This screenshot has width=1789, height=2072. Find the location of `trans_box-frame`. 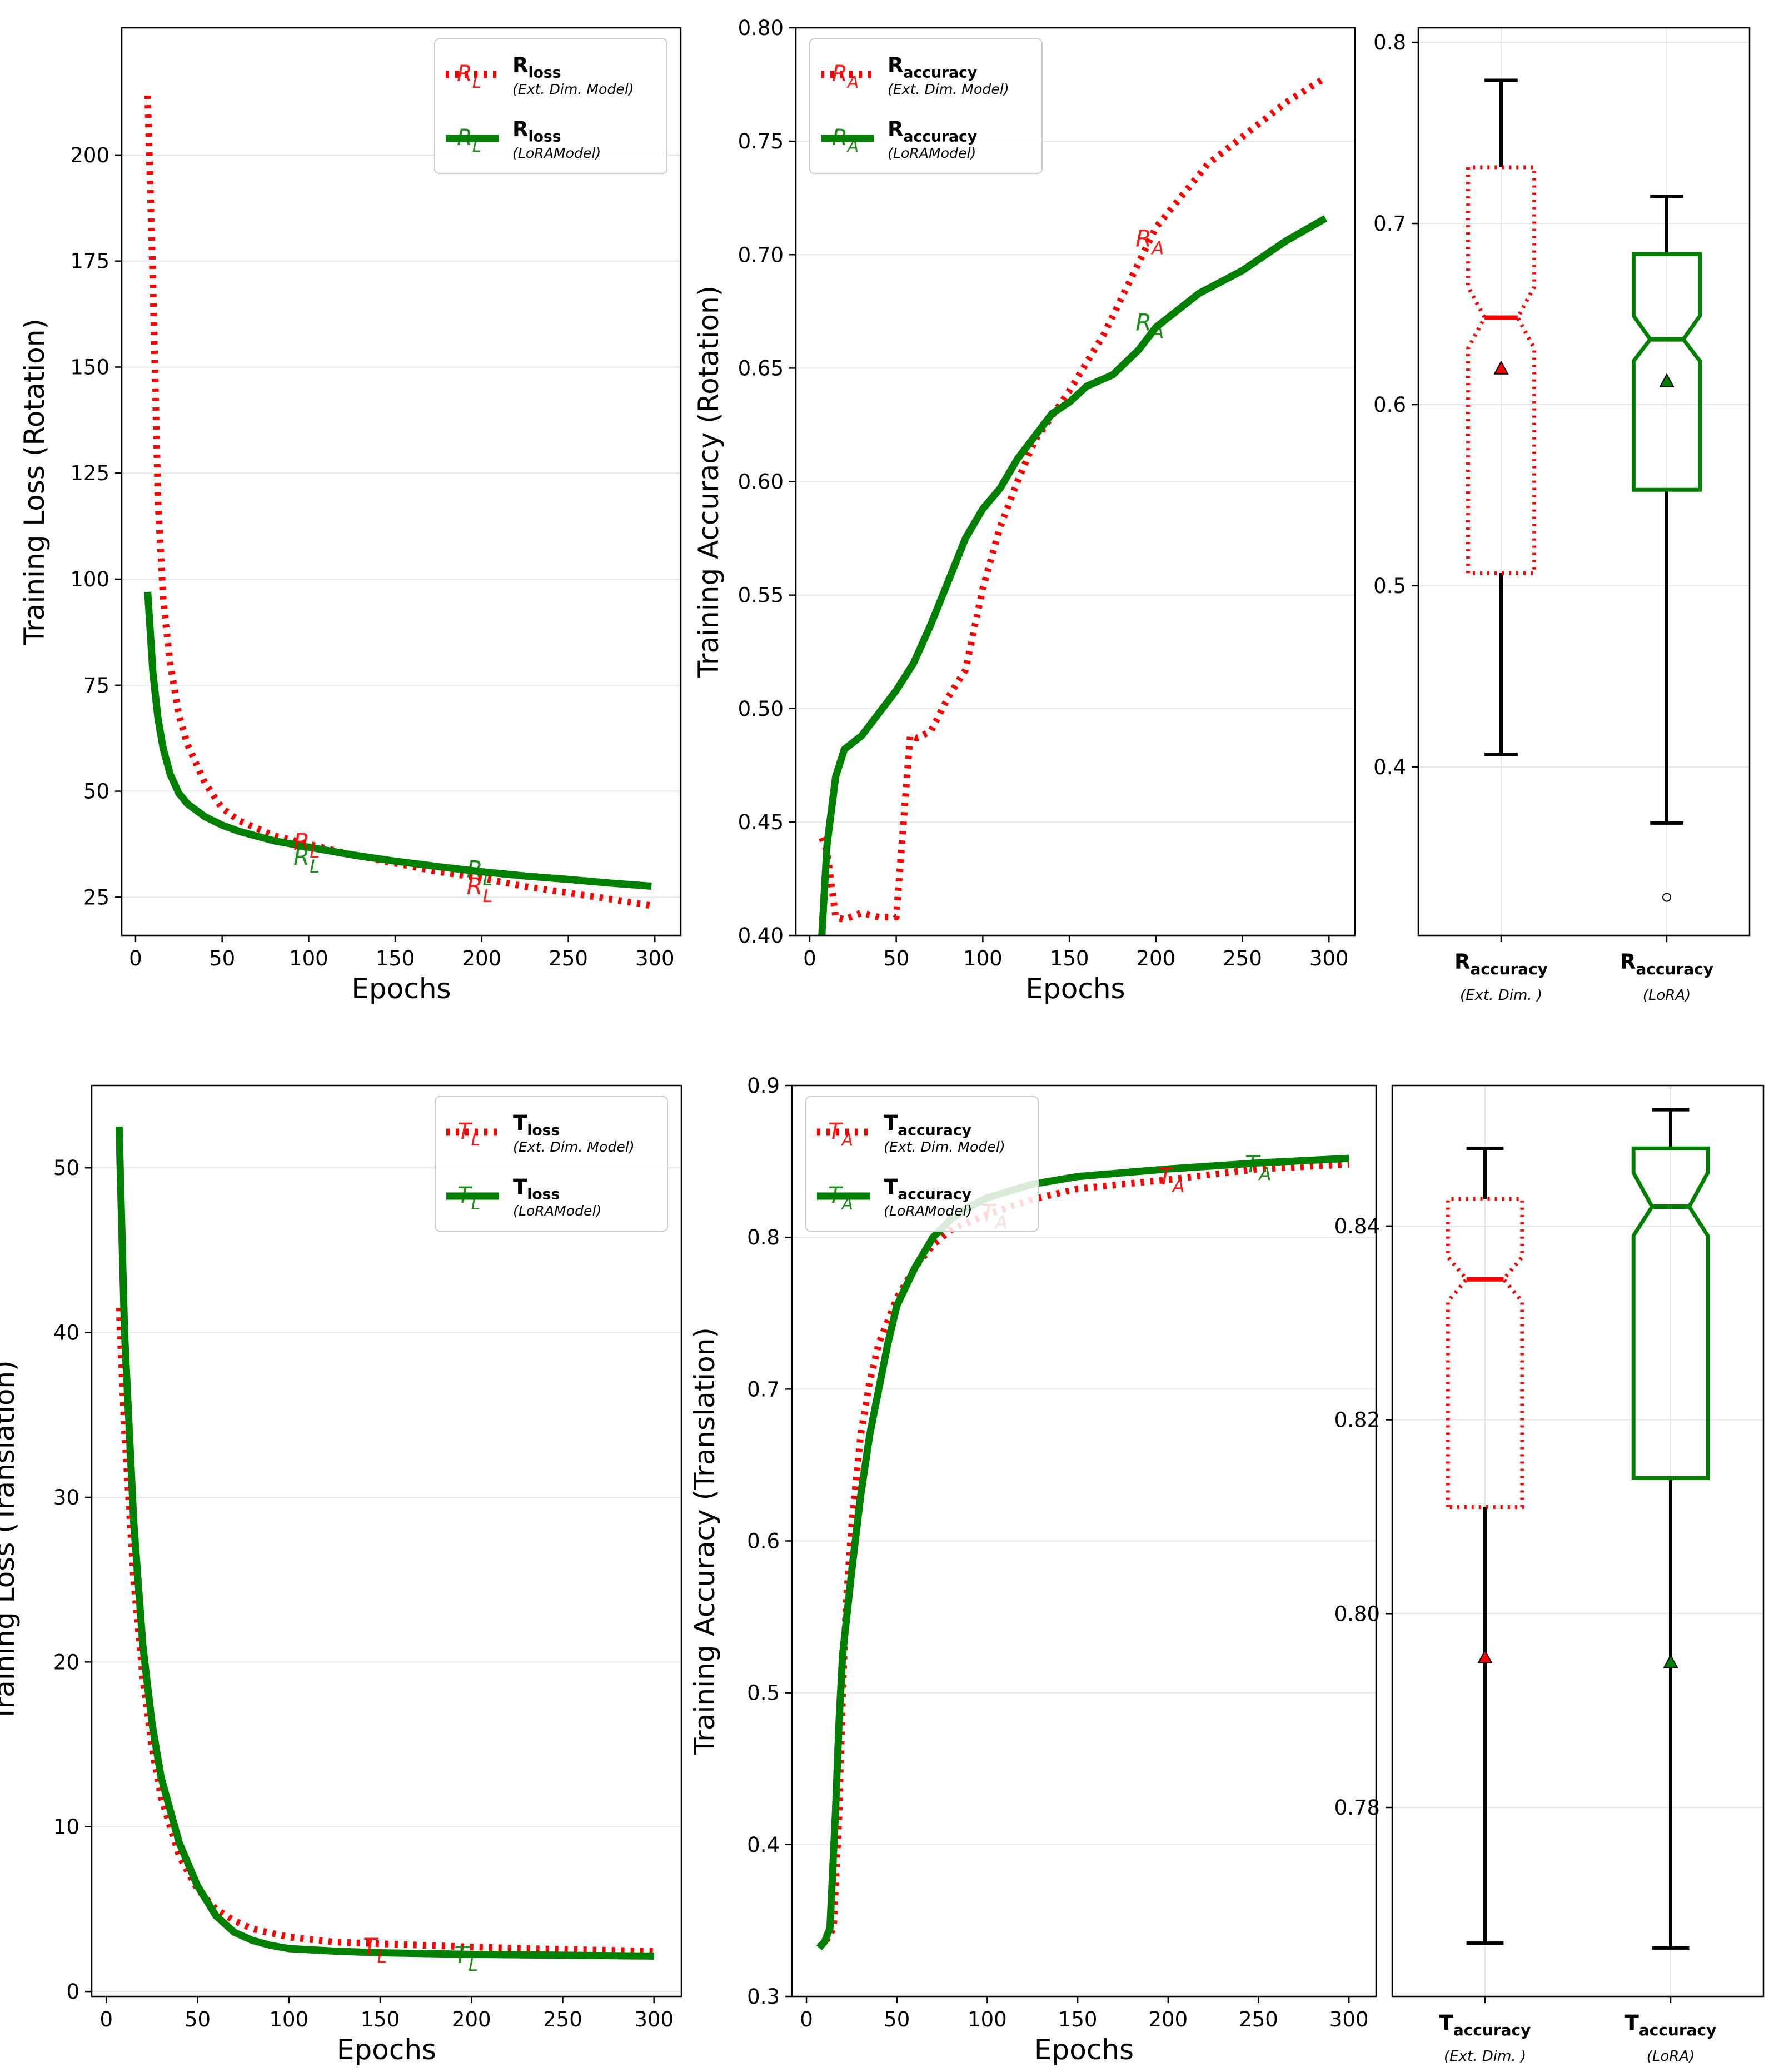

trans_box-frame is located at coordinates (1578, 1541).